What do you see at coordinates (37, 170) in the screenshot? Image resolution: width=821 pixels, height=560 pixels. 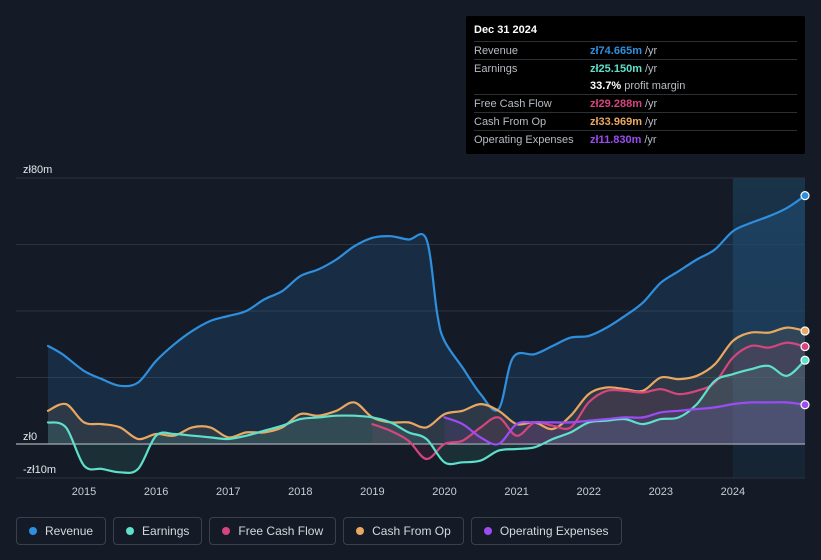 I see `y-tick-label: zł80m` at bounding box center [37, 170].